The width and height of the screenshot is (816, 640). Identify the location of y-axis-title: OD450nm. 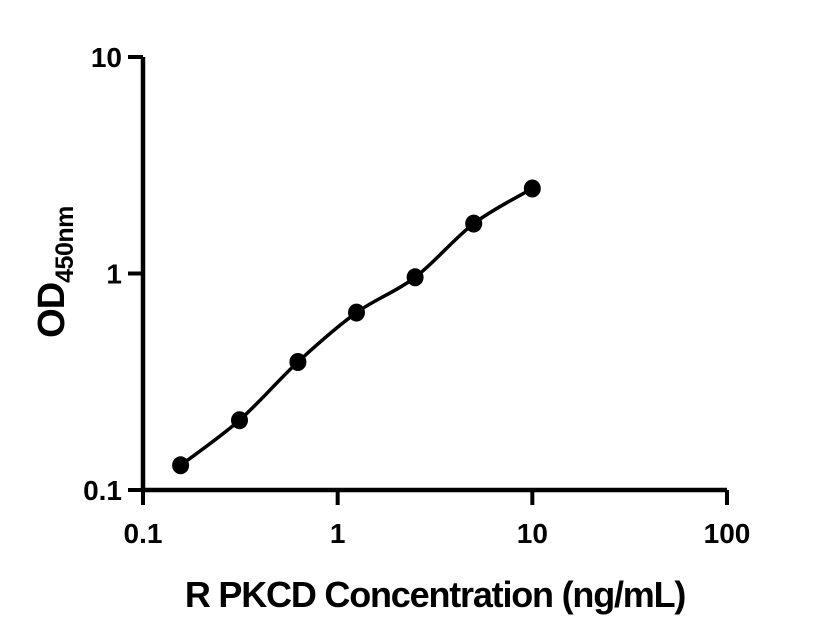
(55, 272).